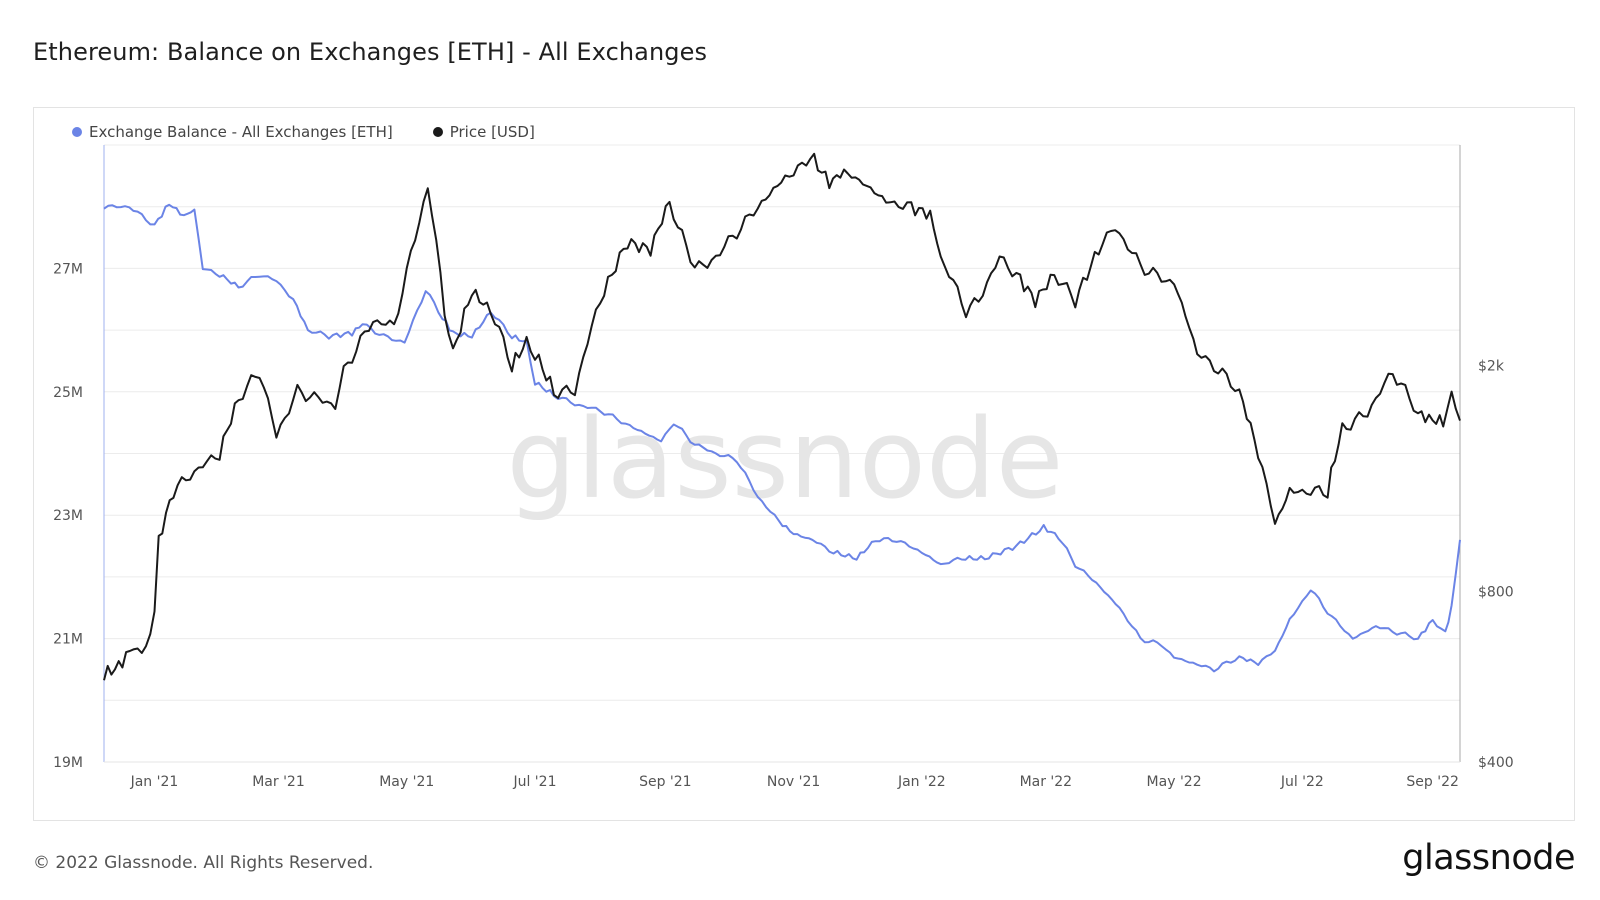  I want to click on glassnode-logo: glassnode, so click(1488, 858).